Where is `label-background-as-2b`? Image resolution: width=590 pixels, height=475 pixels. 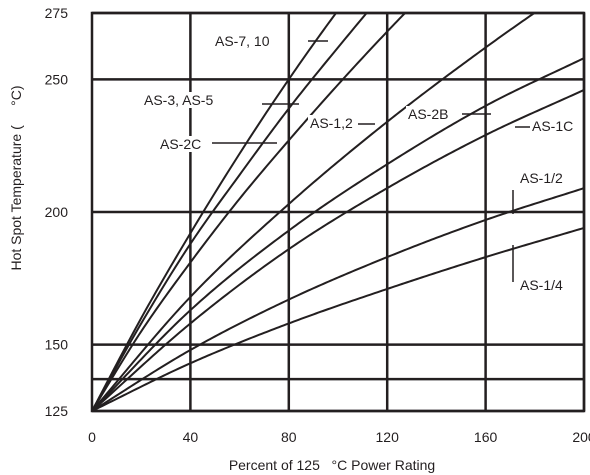 label-background-as-2b is located at coordinates (428, 114).